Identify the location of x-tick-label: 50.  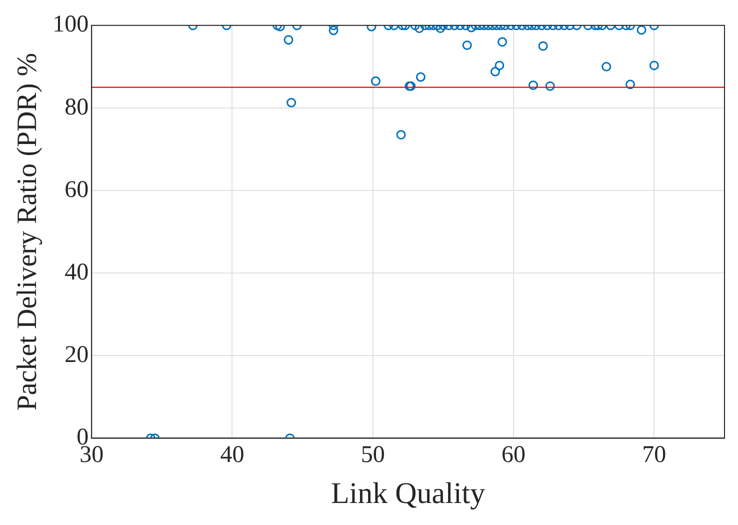
(372, 455).